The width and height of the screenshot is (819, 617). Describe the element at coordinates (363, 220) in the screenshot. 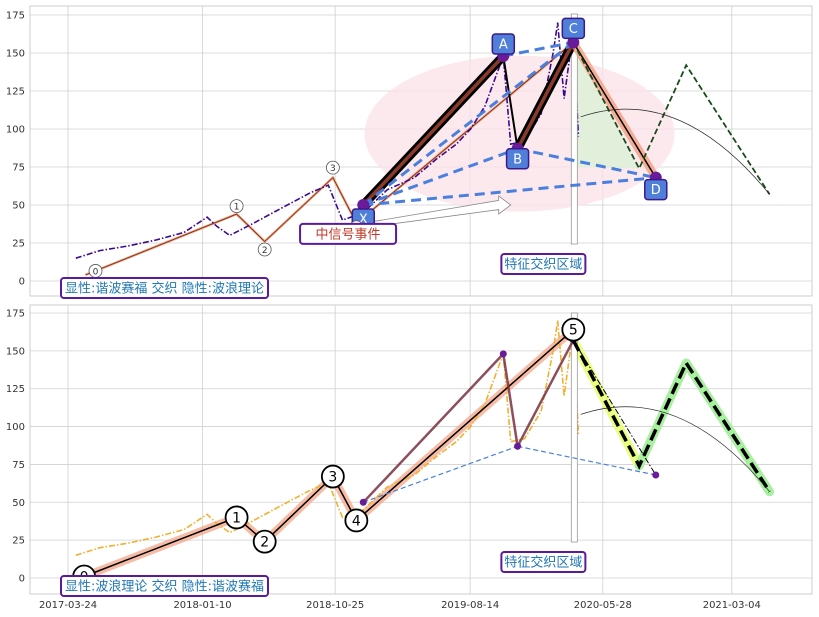

I see `harmonic-point-label: X` at that location.